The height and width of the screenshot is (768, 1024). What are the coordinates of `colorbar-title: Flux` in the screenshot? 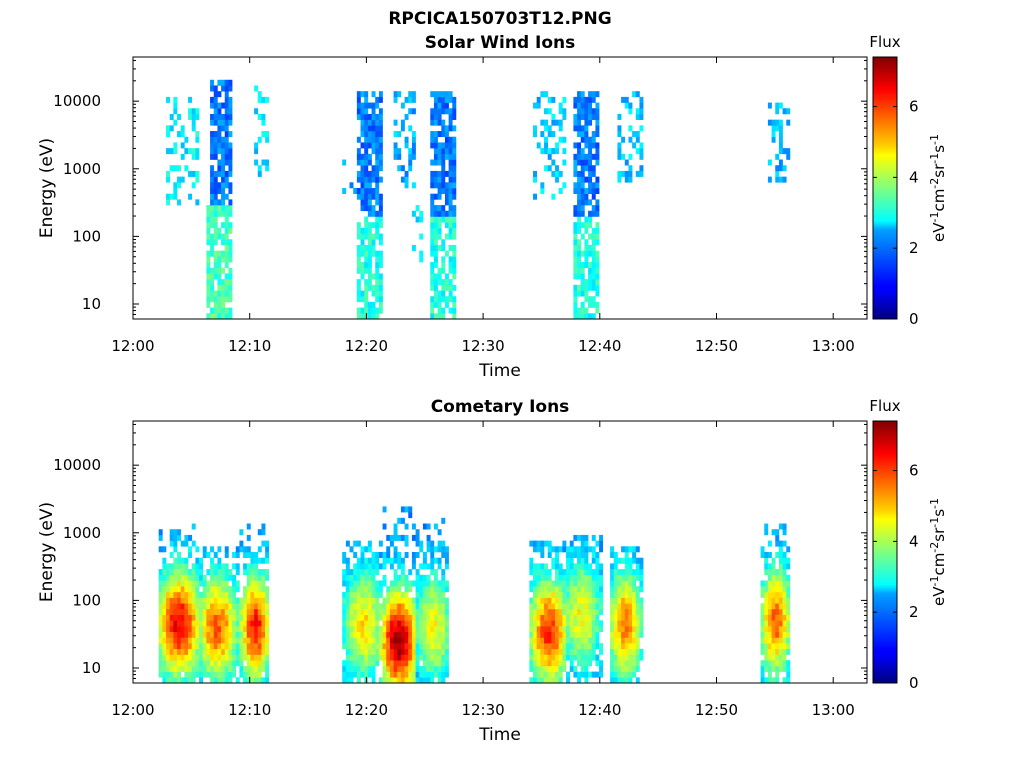 It's located at (884, 406).